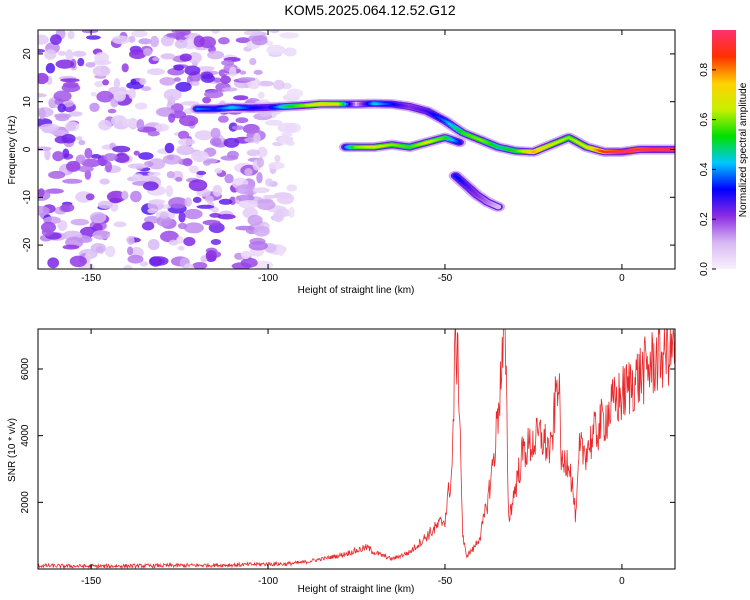  Describe the element at coordinates (25, 368) in the screenshot. I see `snr-y-tick-label: 6000` at that location.